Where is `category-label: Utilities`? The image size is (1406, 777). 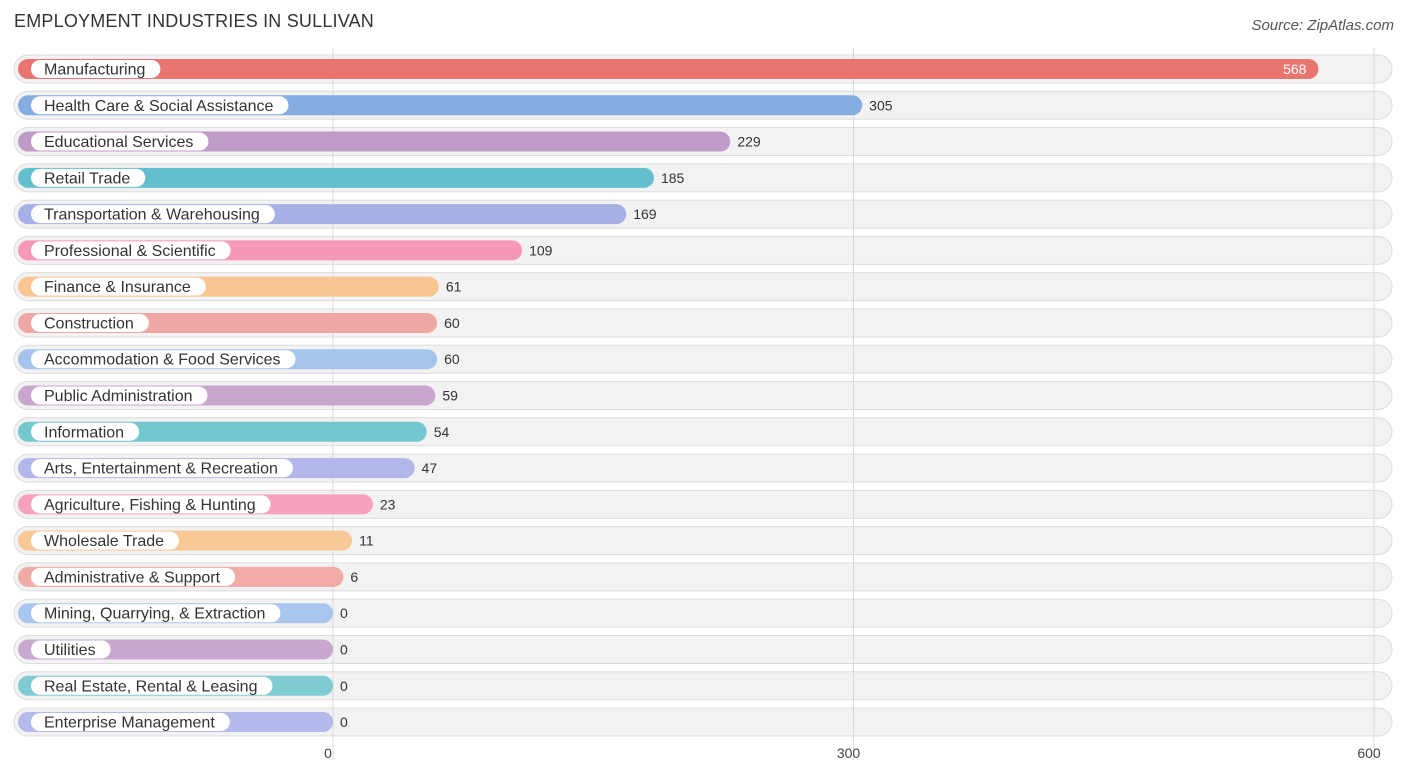
category-label: Utilities is located at coordinates (70, 650).